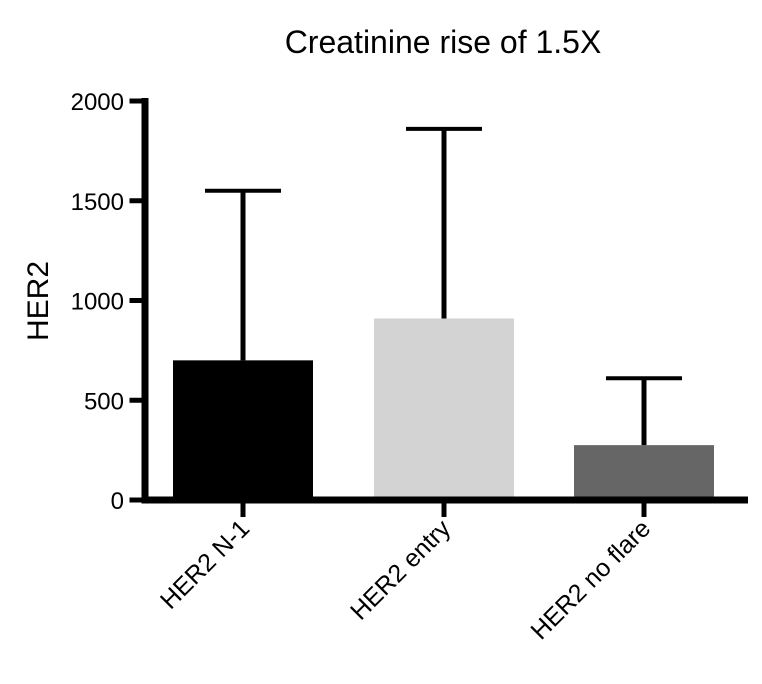 This screenshot has width=762, height=684. What do you see at coordinates (104, 401) in the screenshot?
I see `y-tick-label: 500` at bounding box center [104, 401].